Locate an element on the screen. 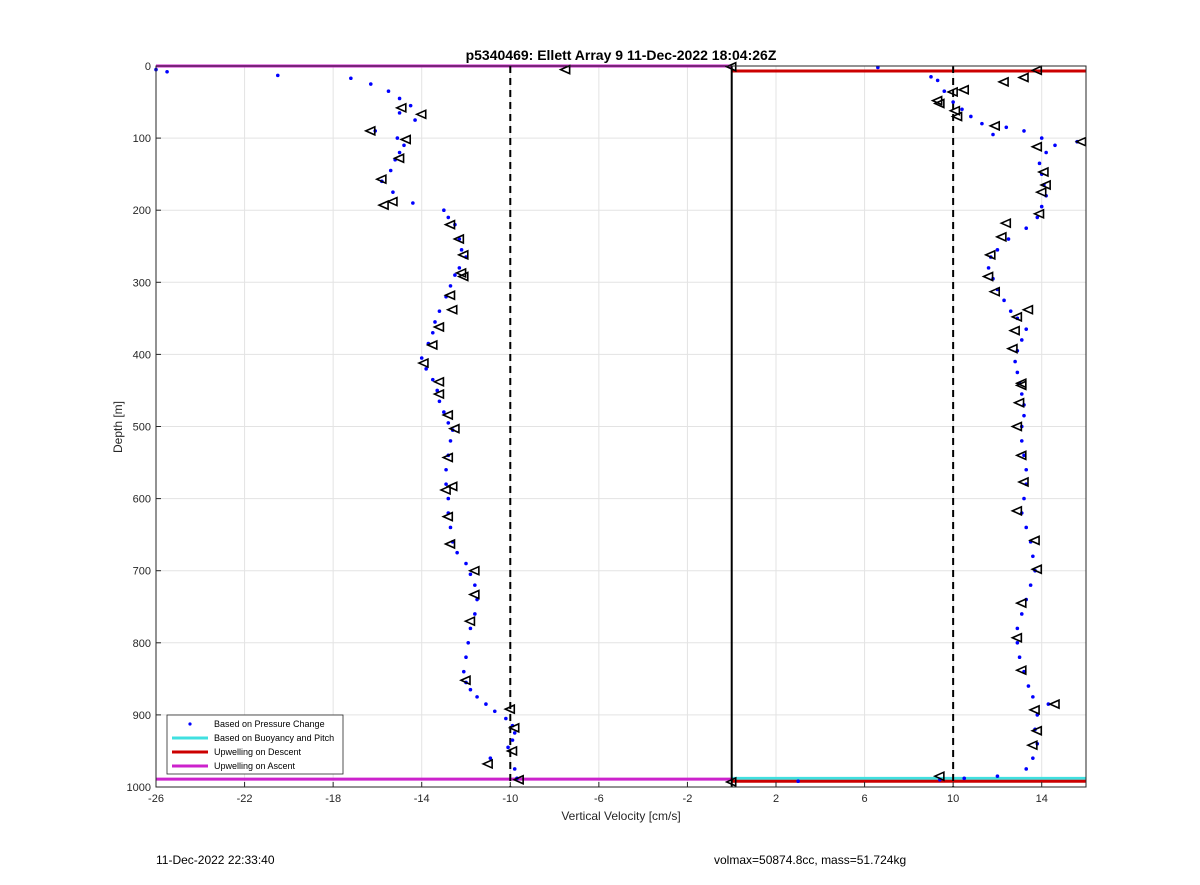 The width and height of the screenshot is (1200, 885). legend-item-ascent: Upwelling on Ascent is located at coordinates (234, 766).